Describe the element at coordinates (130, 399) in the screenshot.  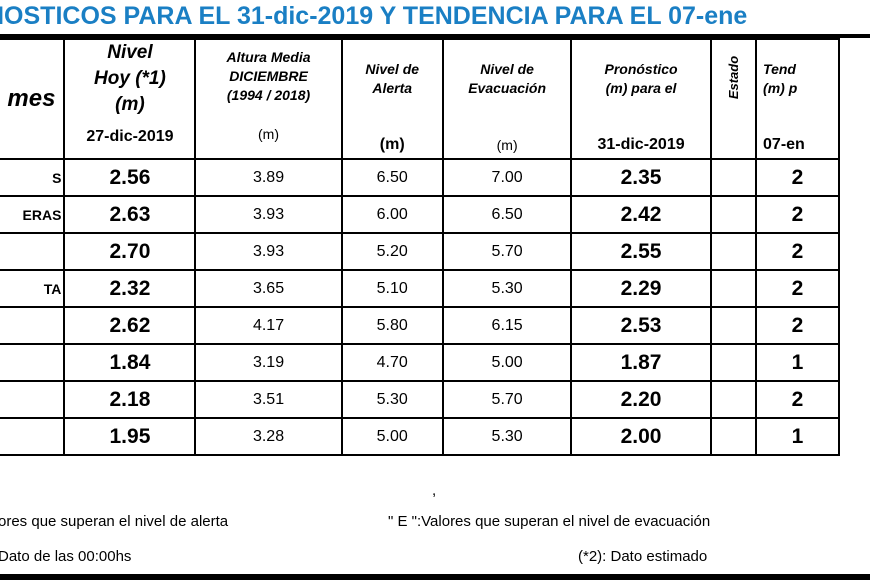
I see `nivel-hoy-value: 2.18` at that location.